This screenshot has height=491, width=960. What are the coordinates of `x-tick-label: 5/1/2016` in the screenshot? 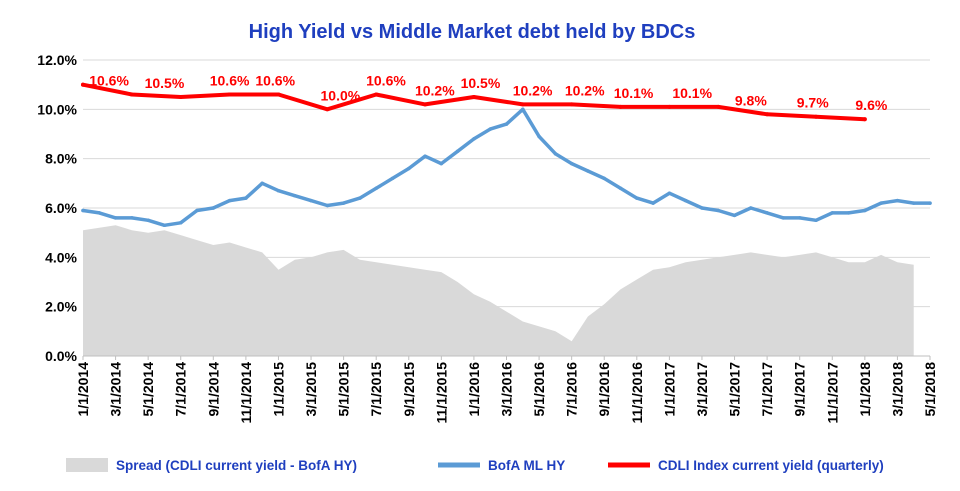 It's located at (539, 389).